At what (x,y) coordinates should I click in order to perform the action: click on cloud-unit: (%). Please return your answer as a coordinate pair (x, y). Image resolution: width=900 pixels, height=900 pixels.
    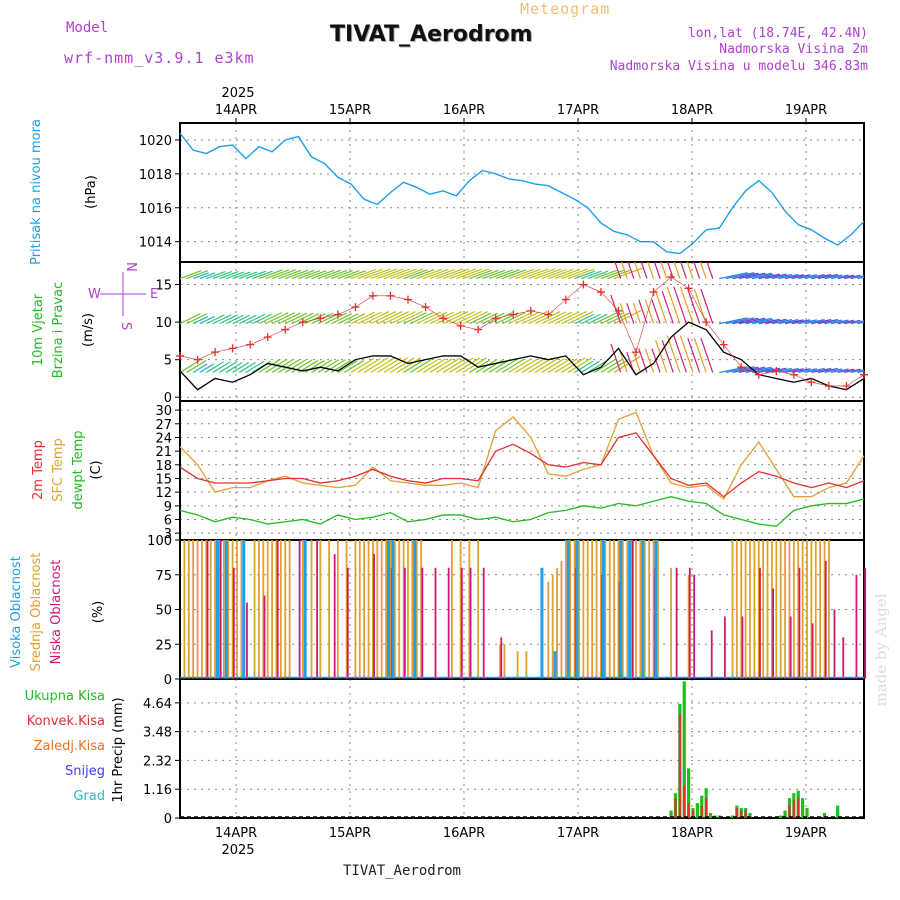
    Looking at the image, I should click on (98, 612).